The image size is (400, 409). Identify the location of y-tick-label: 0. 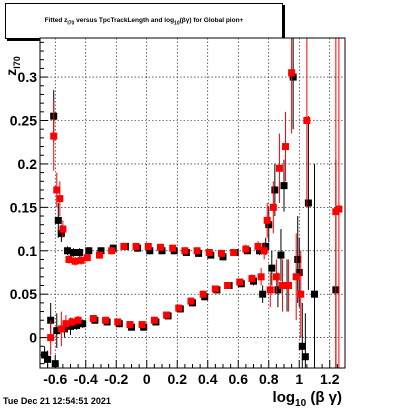
(33, 338).